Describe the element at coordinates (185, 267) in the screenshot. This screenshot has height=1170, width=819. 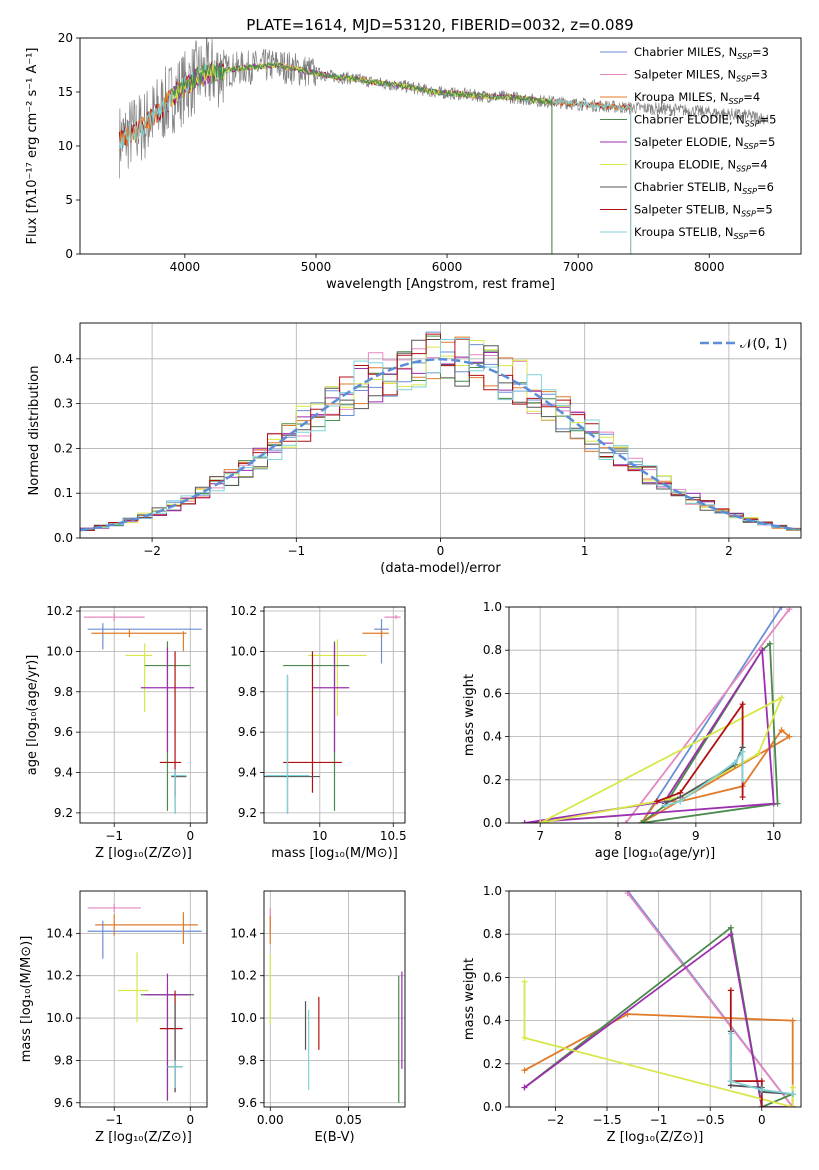
I see `x-tick-label: 4000` at that location.